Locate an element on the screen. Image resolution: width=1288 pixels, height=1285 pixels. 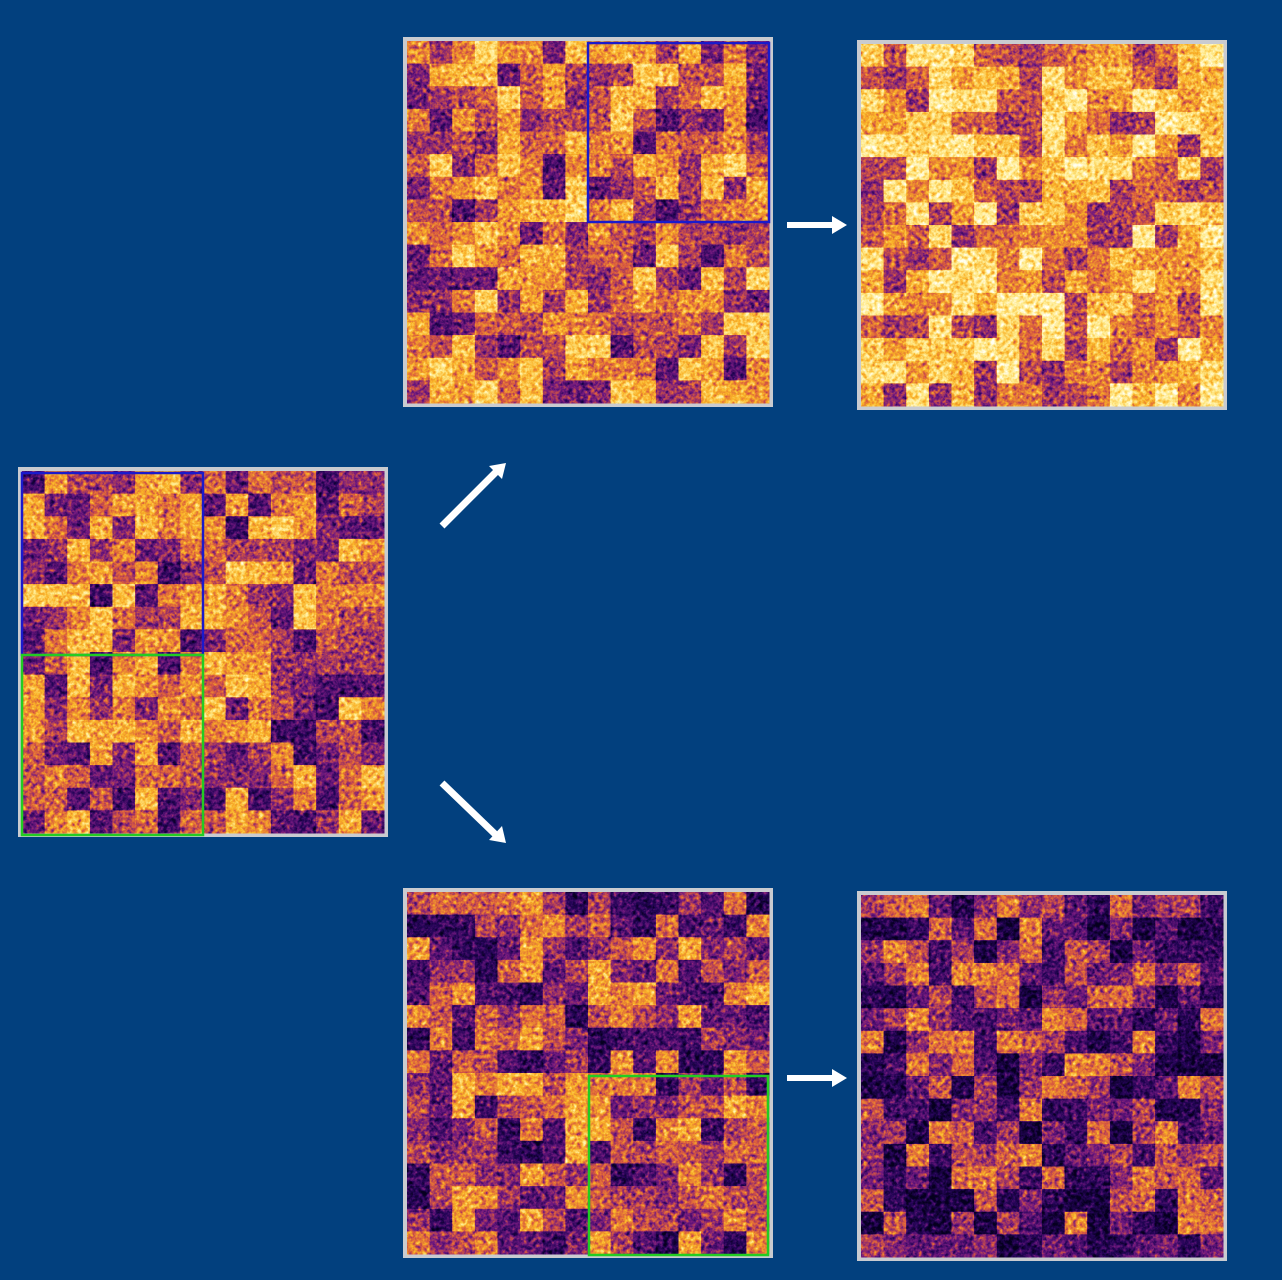
heatmap-panel is located at coordinates (1042, 1076).